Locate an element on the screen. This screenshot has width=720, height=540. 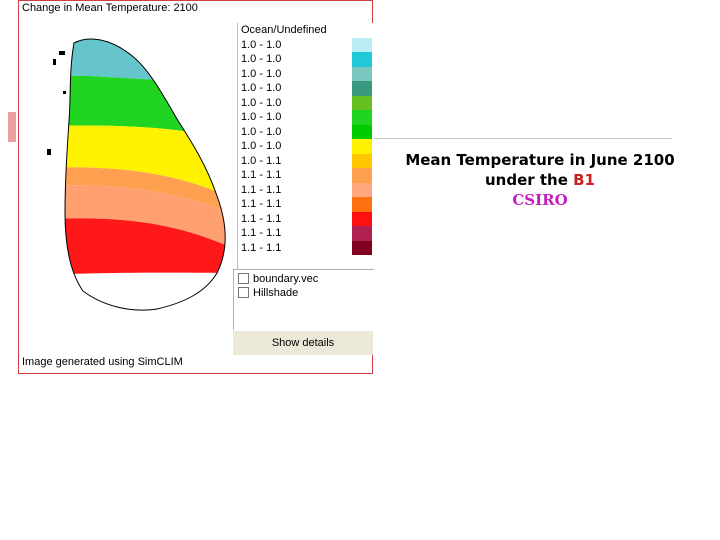
sri-lanka-temperature-map is located at coordinates (136, 174).